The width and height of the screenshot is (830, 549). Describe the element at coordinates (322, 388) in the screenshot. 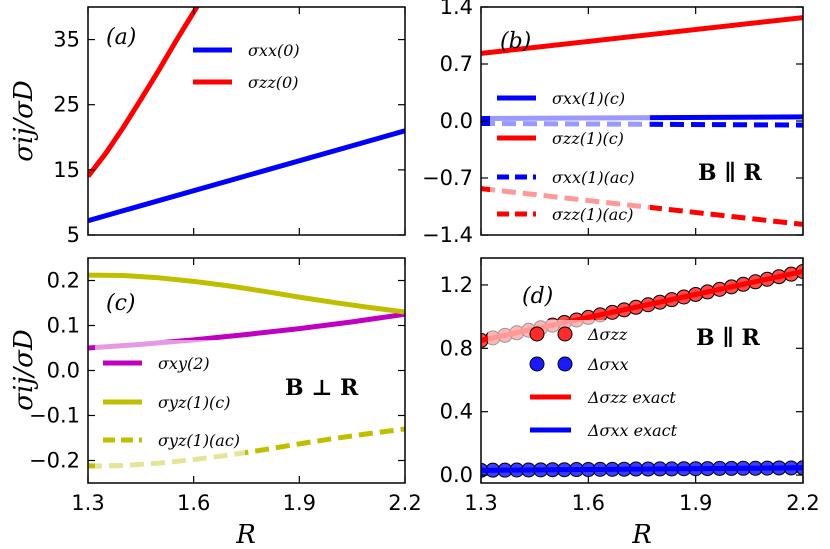

I see `panel-c-annotation: B ⊥ R` at that location.